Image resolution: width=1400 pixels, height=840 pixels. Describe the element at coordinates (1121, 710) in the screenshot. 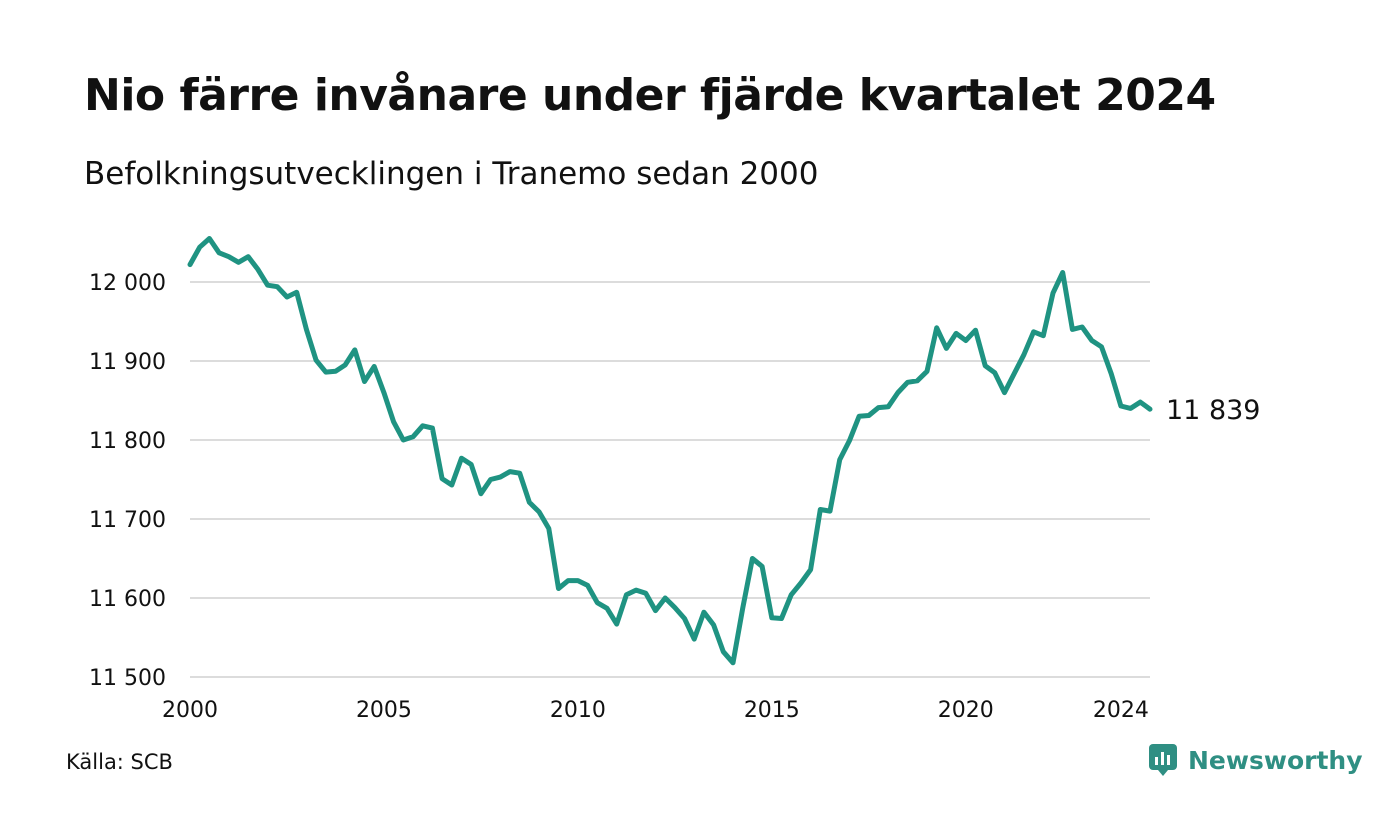

I see `x-tick-label: 2024` at that location.